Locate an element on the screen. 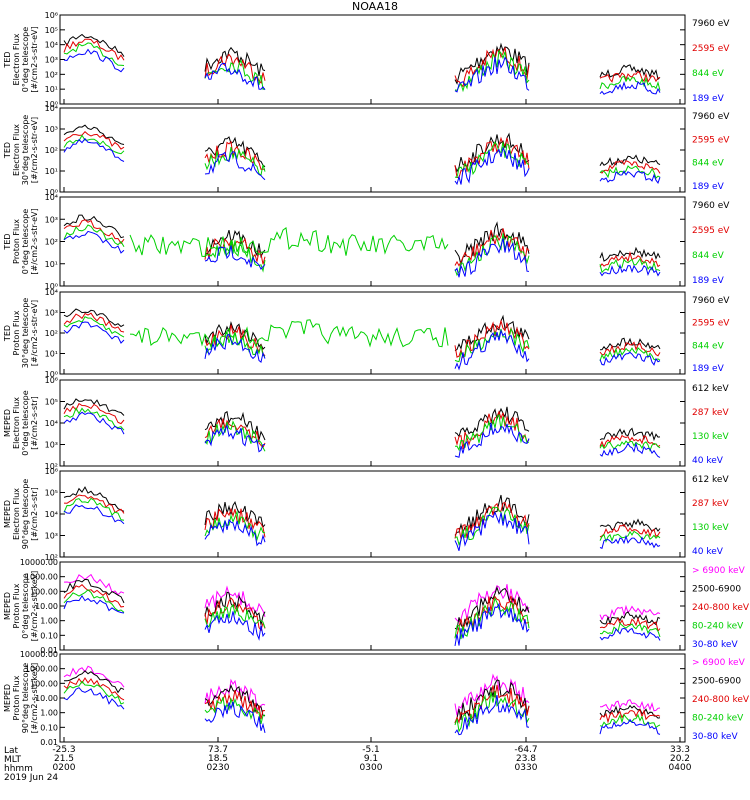  legend-entry: 240-800 keV is located at coordinates (721, 608).